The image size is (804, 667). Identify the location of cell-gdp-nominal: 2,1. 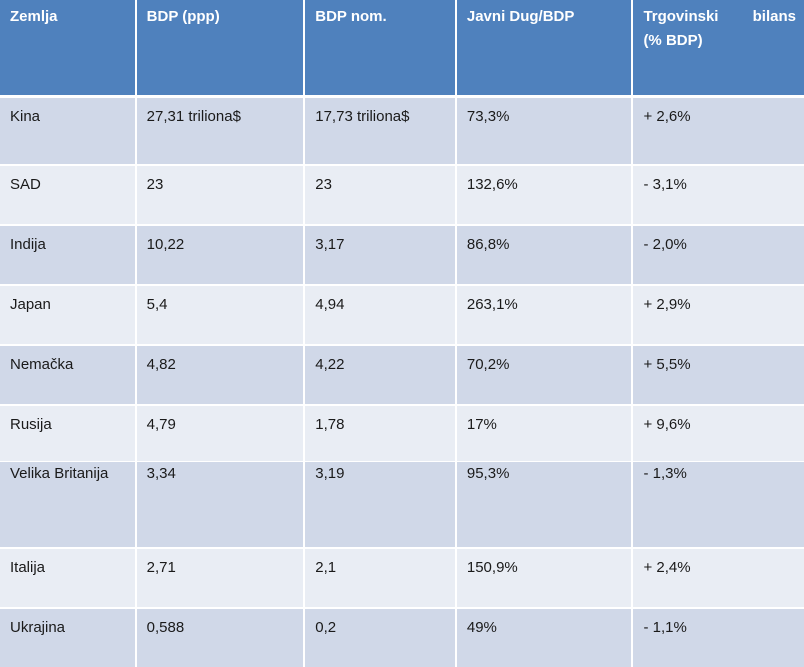
(380, 578).